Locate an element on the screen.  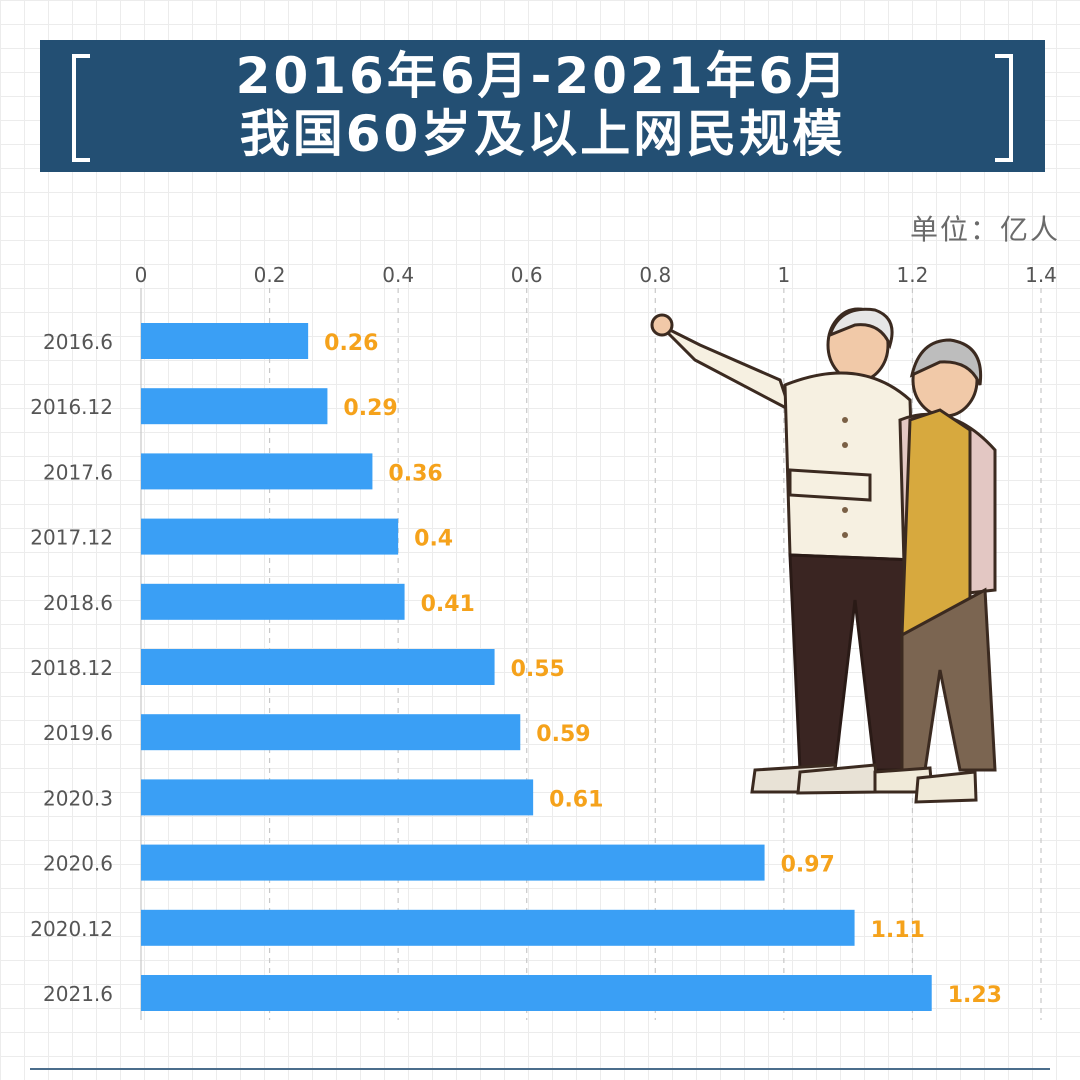
category-label: 2020.3 is located at coordinates (78, 798).